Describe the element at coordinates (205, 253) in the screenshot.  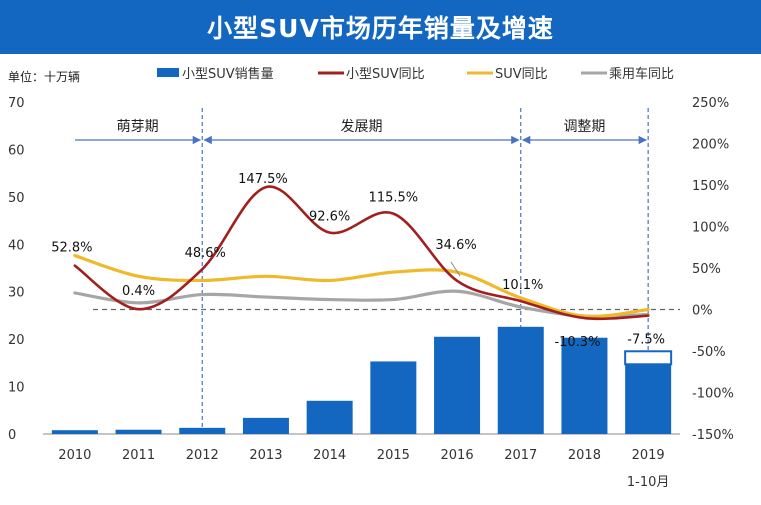
I see `data-label-2012: 48.6%` at that location.